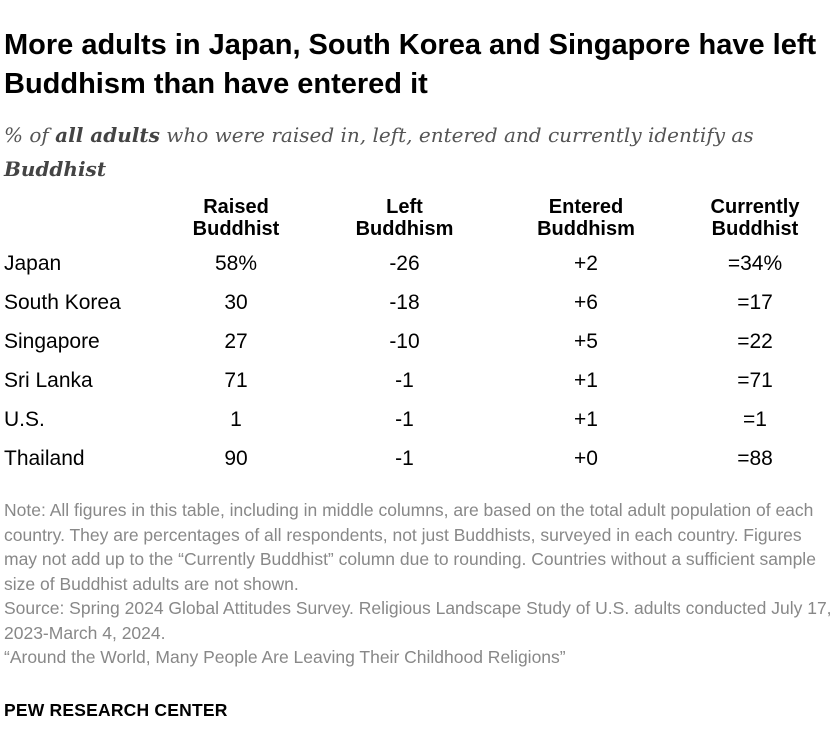 The image size is (840, 756). What do you see at coordinates (404, 218) in the screenshot?
I see `column-header-left: Left Buddhism` at bounding box center [404, 218].